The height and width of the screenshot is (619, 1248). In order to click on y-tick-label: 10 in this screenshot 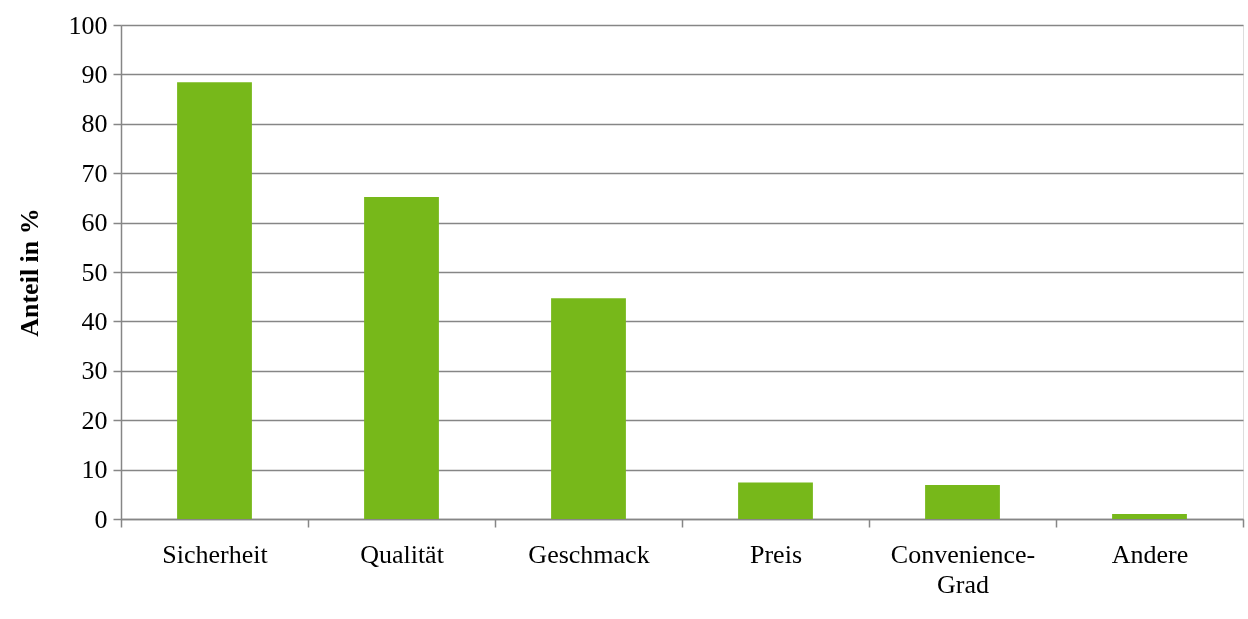, I will do `click(94, 470)`.